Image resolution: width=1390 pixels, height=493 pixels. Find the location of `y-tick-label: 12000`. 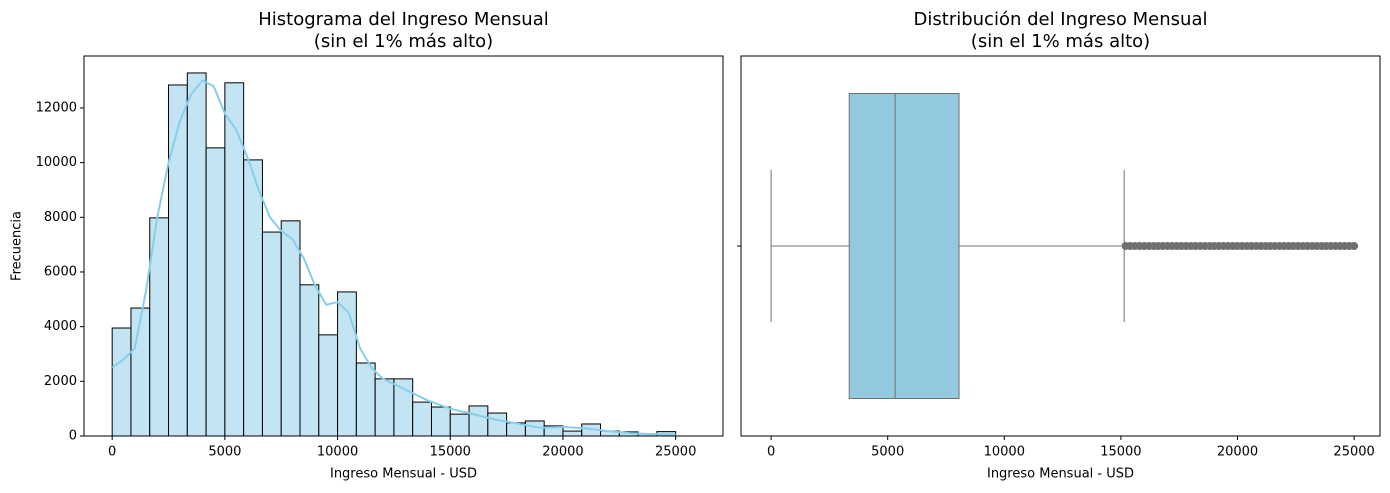

y-tick-label: 12000 is located at coordinates (56, 107).